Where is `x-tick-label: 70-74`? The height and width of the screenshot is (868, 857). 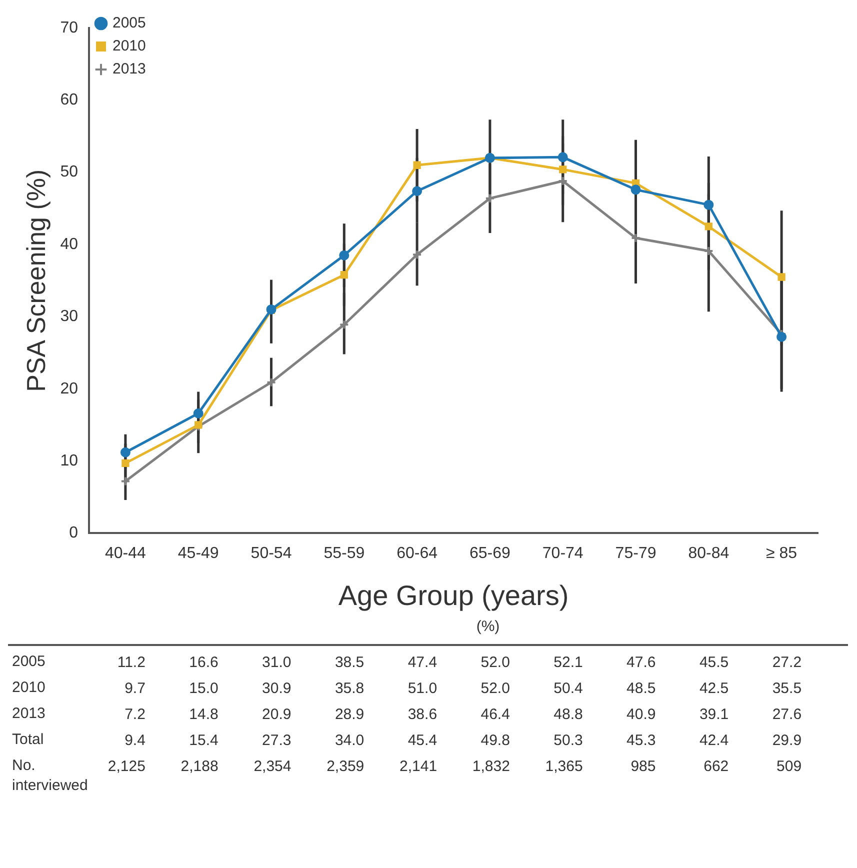 x-tick-label: 70-74 is located at coordinates (563, 553).